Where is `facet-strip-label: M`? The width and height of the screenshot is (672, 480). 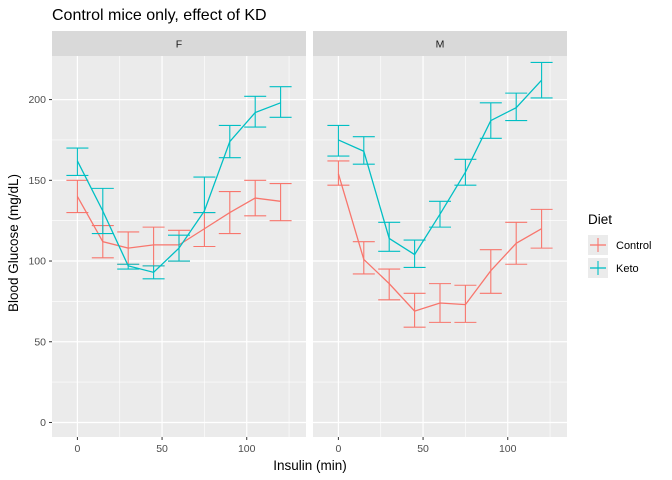 facet-strip-label: M is located at coordinates (440, 45).